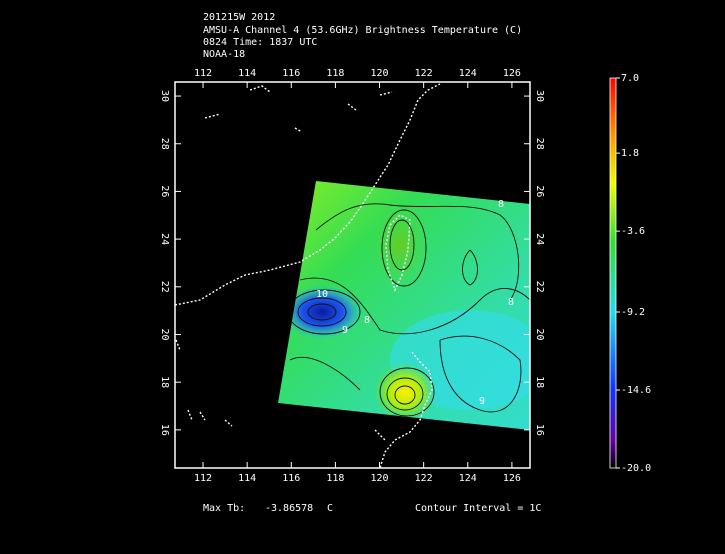 The image size is (725, 554). What do you see at coordinates (322, 312) in the screenshot?
I see `cold-core` at bounding box center [322, 312].